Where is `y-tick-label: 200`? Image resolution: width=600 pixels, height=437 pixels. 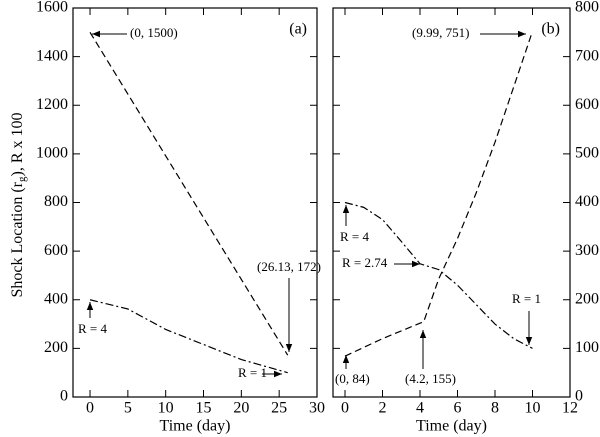 y-tick-label: 200 is located at coordinates (56, 347).